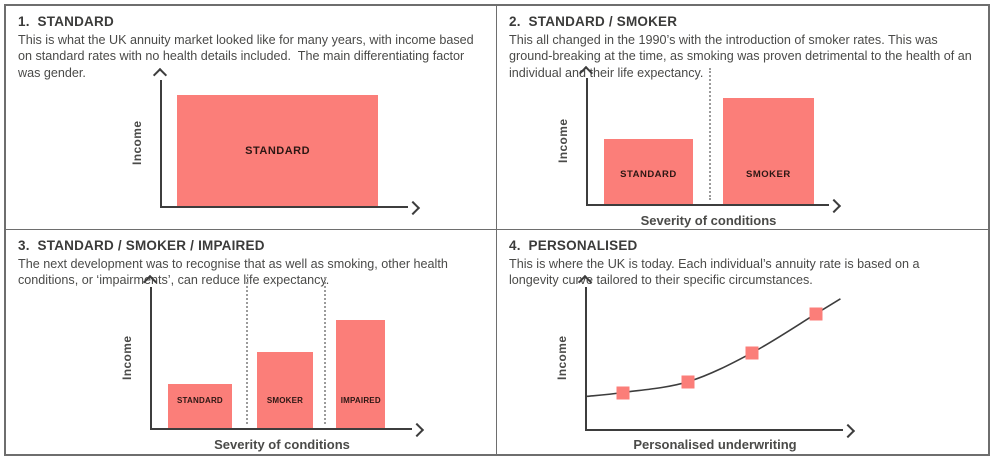 The width and height of the screenshot is (998, 468). What do you see at coordinates (699, 139) in the screenshot?
I see `panel-2-bar-chart: Income STANDARD SMOKER` at bounding box center [699, 139].